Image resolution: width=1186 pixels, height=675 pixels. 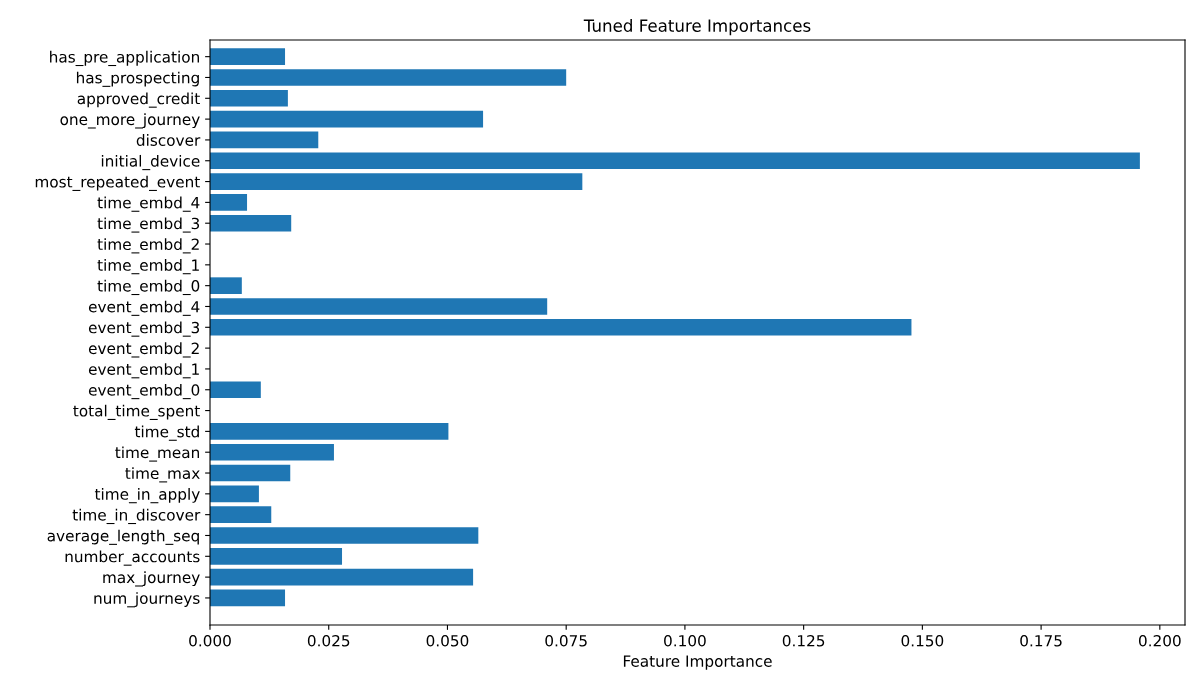 I want to click on x-tick-label: 0.025, so click(x=328, y=640).